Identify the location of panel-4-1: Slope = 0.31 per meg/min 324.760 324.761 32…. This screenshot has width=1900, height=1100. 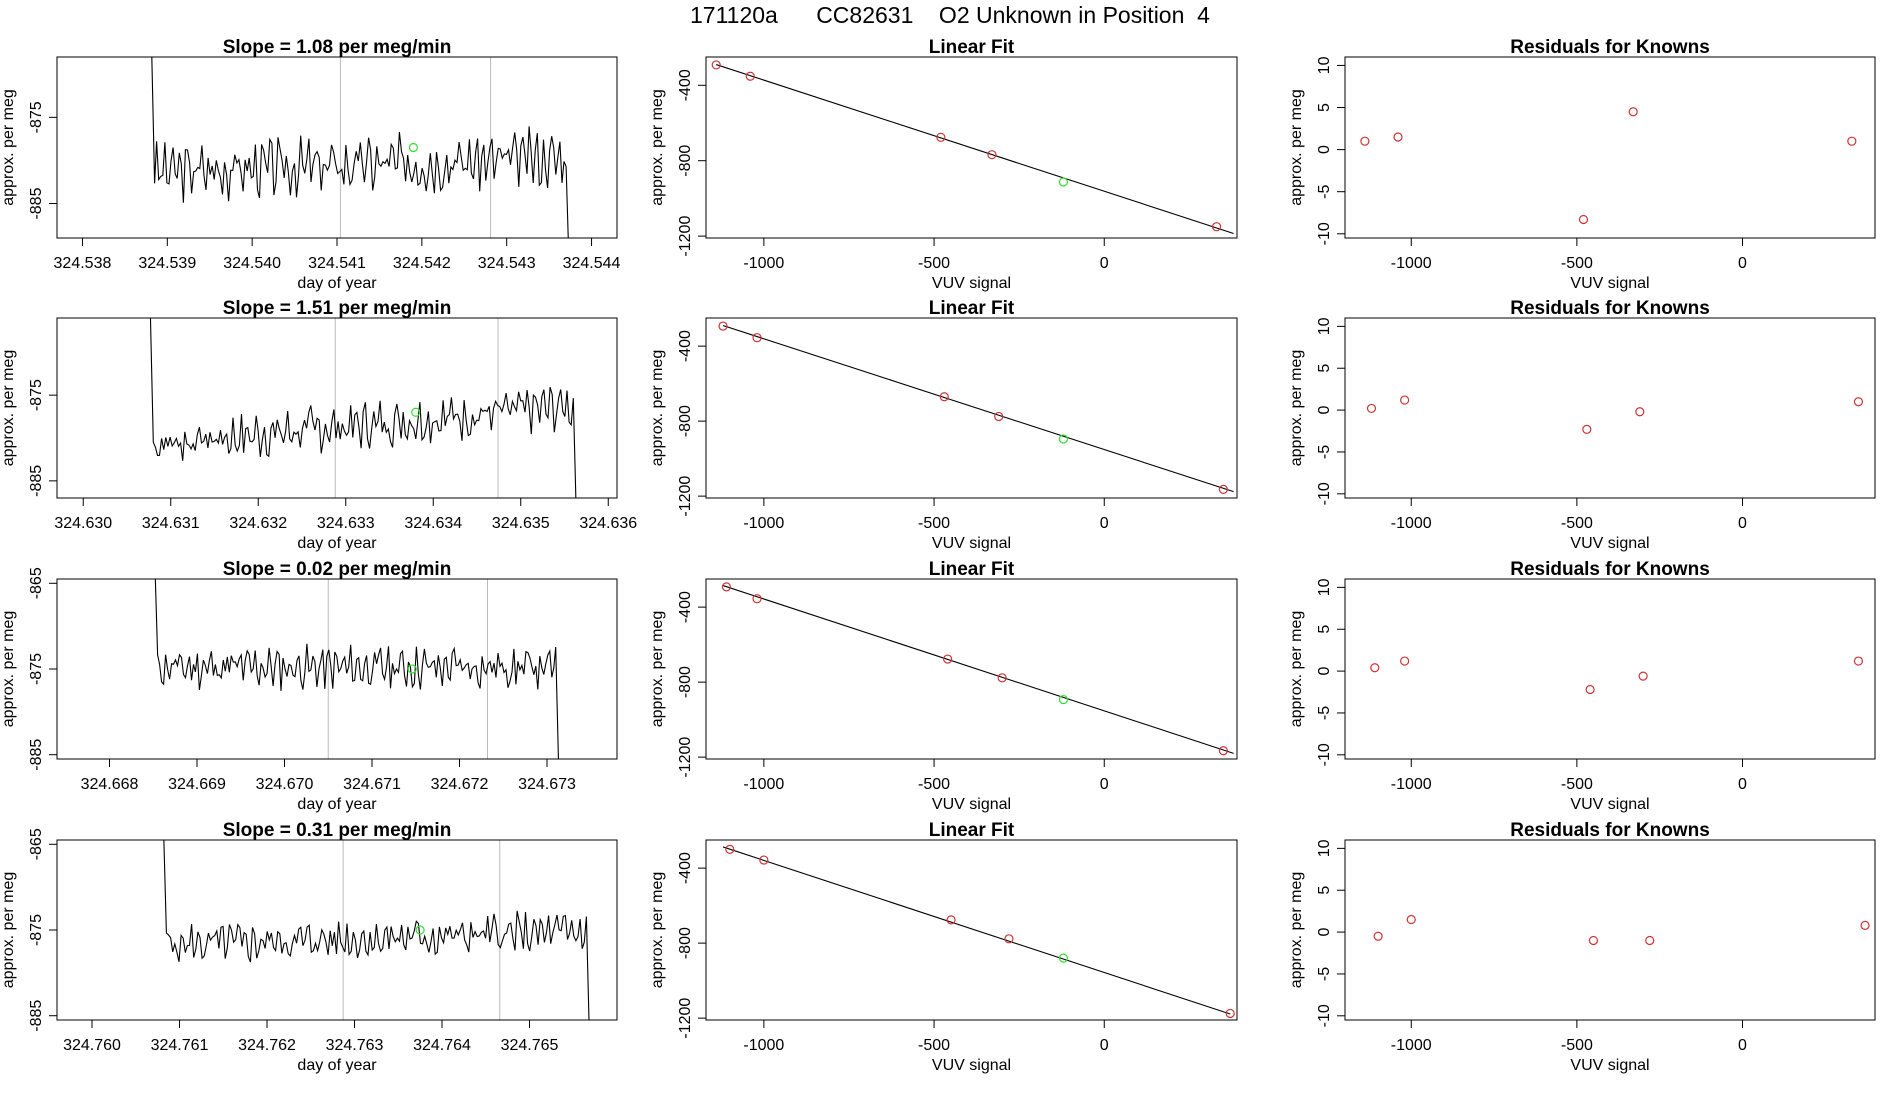
(309, 947).